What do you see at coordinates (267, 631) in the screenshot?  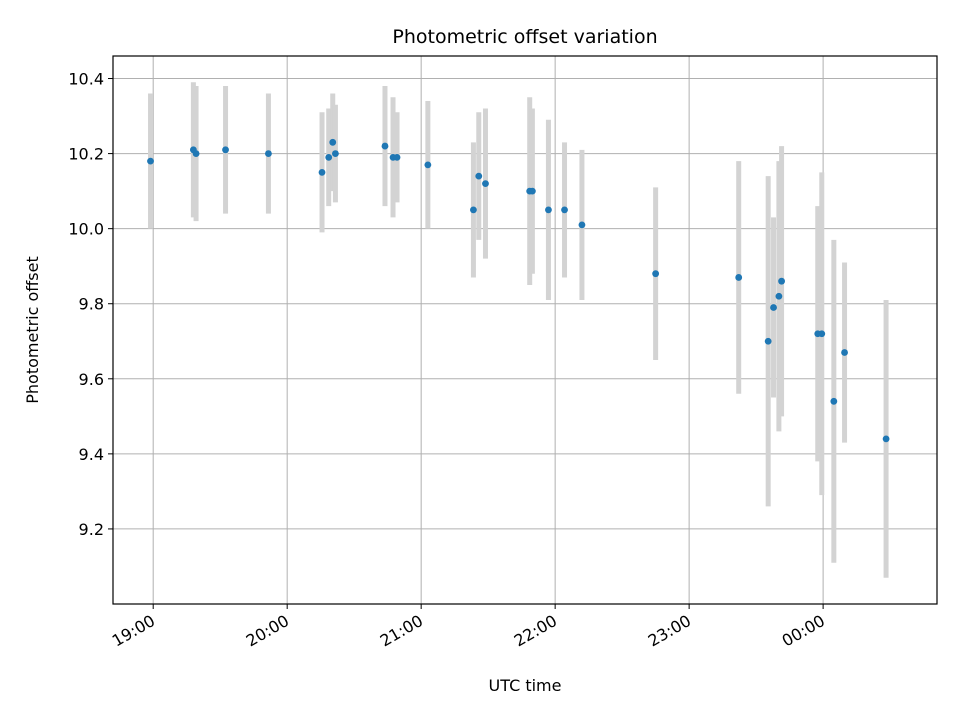 I see `x-tick-label: 20:00` at bounding box center [267, 631].